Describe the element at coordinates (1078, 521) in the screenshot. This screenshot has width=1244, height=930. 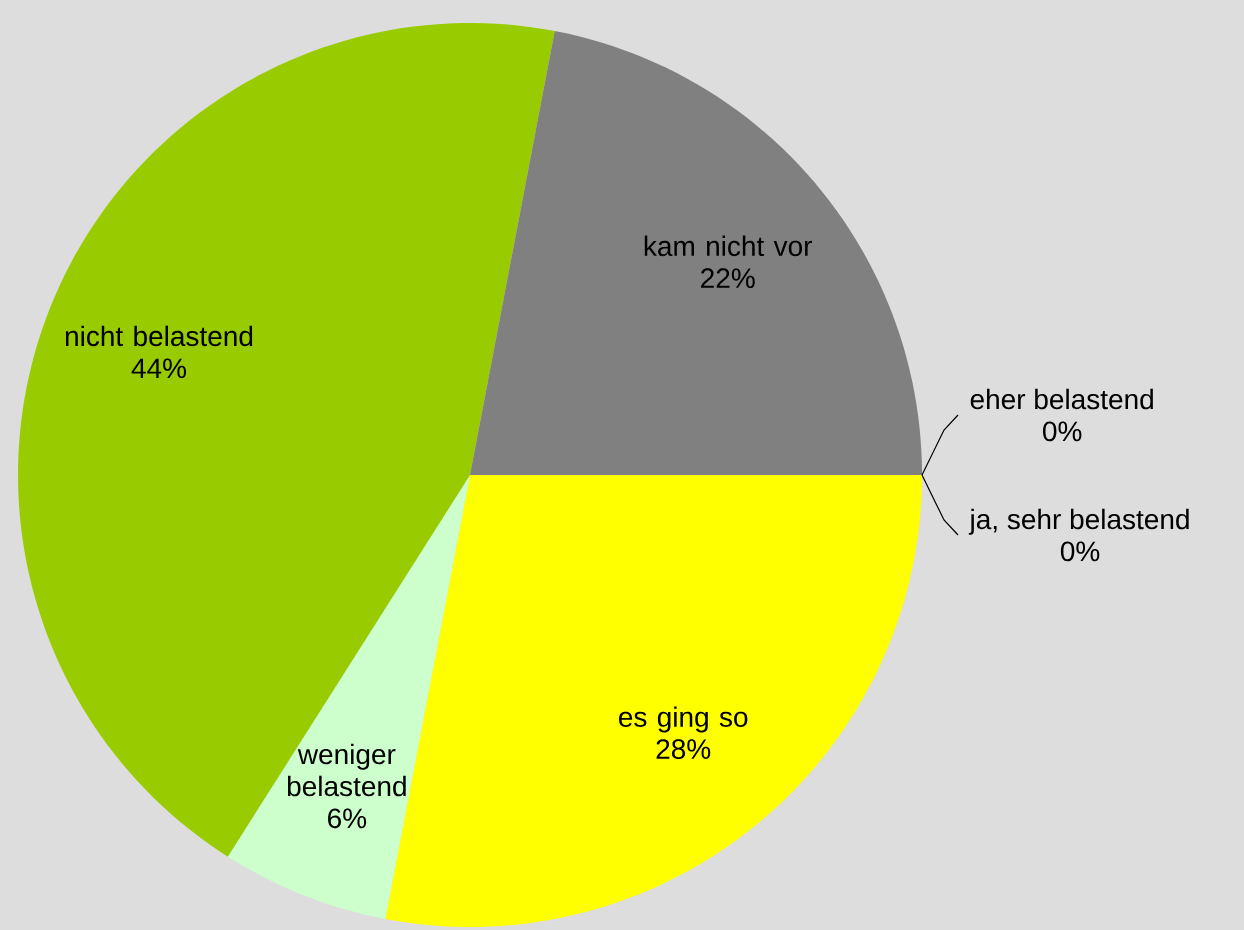
I see `legend-label: ja, sehr belastend` at that location.